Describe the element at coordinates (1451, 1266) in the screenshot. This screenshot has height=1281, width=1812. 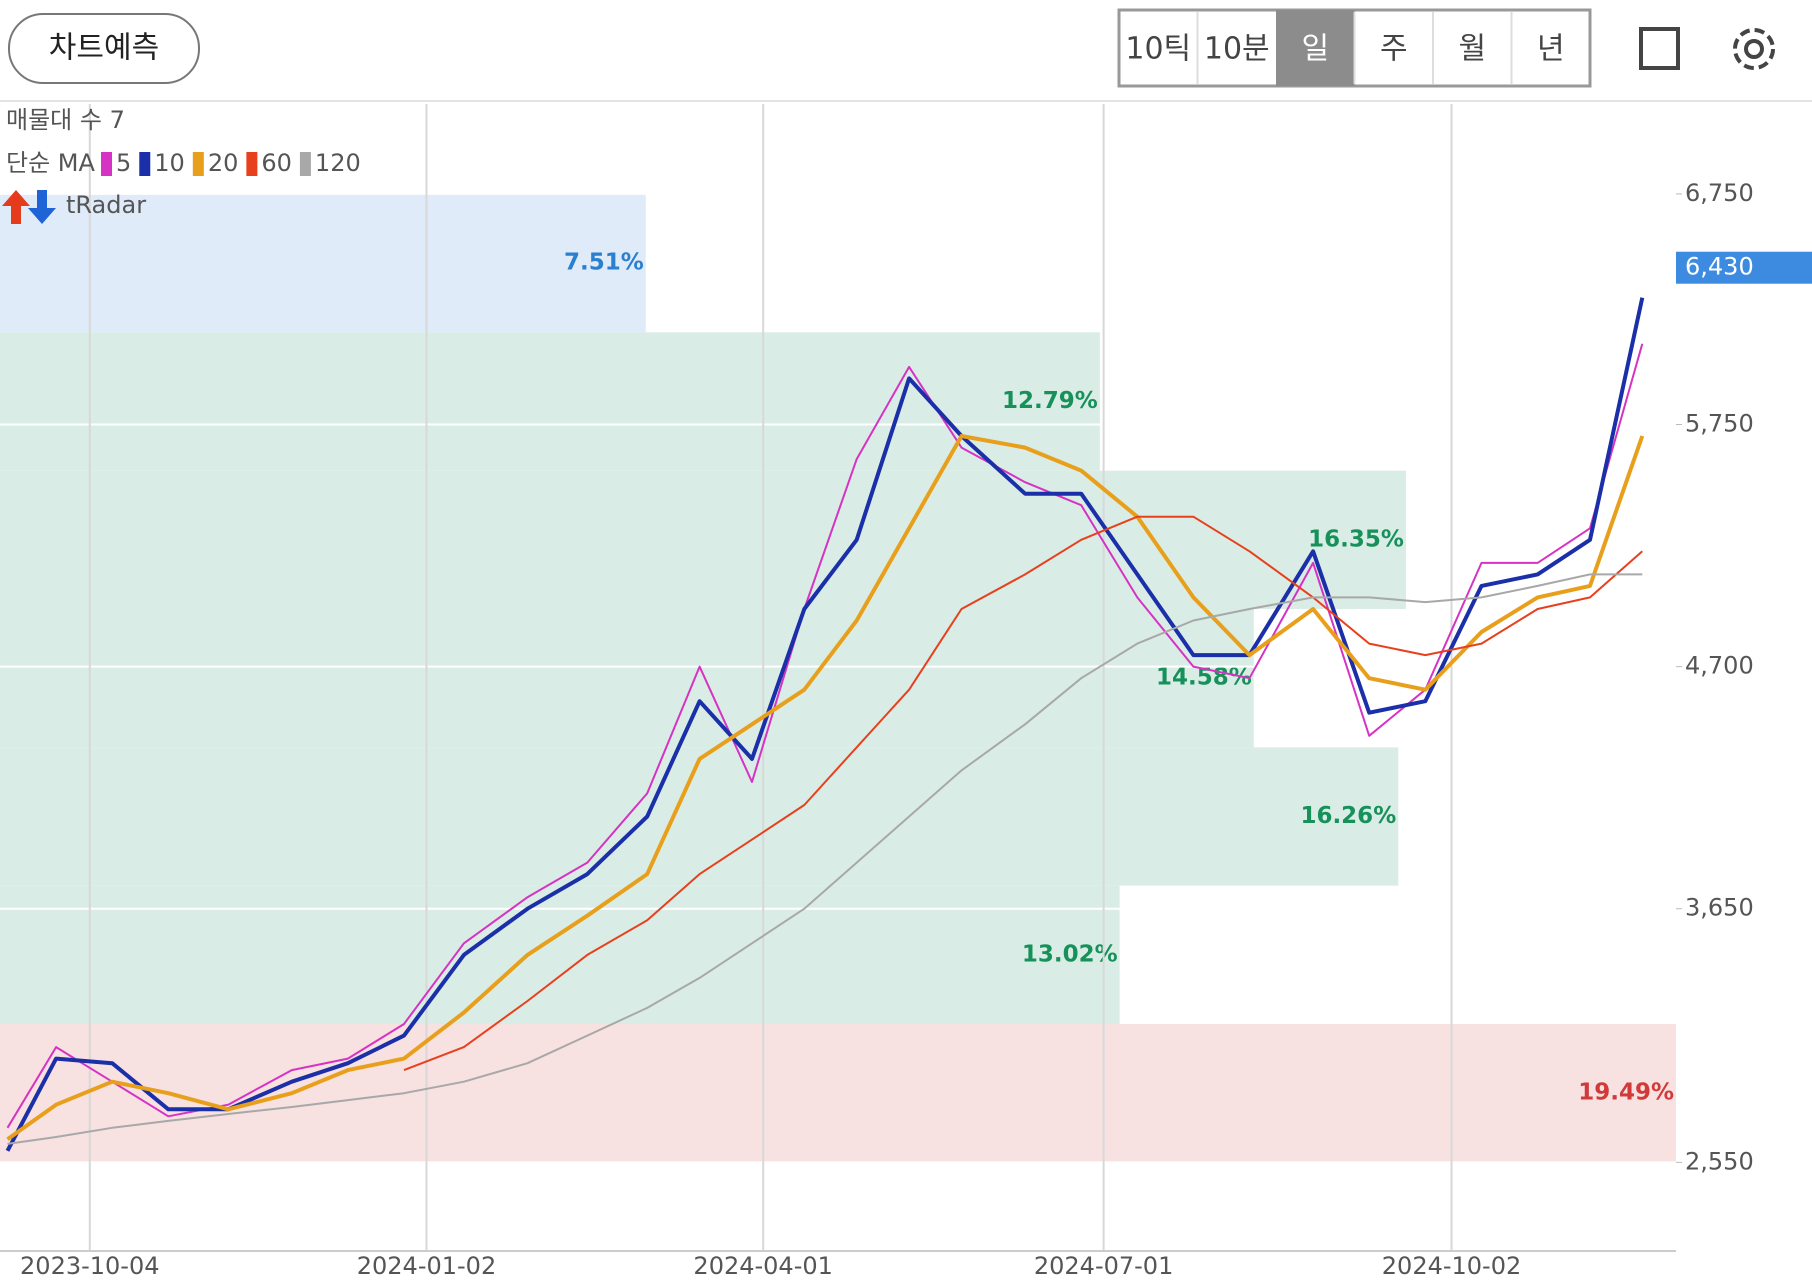
I see `x-tick-label: 2024-10-02` at that location.